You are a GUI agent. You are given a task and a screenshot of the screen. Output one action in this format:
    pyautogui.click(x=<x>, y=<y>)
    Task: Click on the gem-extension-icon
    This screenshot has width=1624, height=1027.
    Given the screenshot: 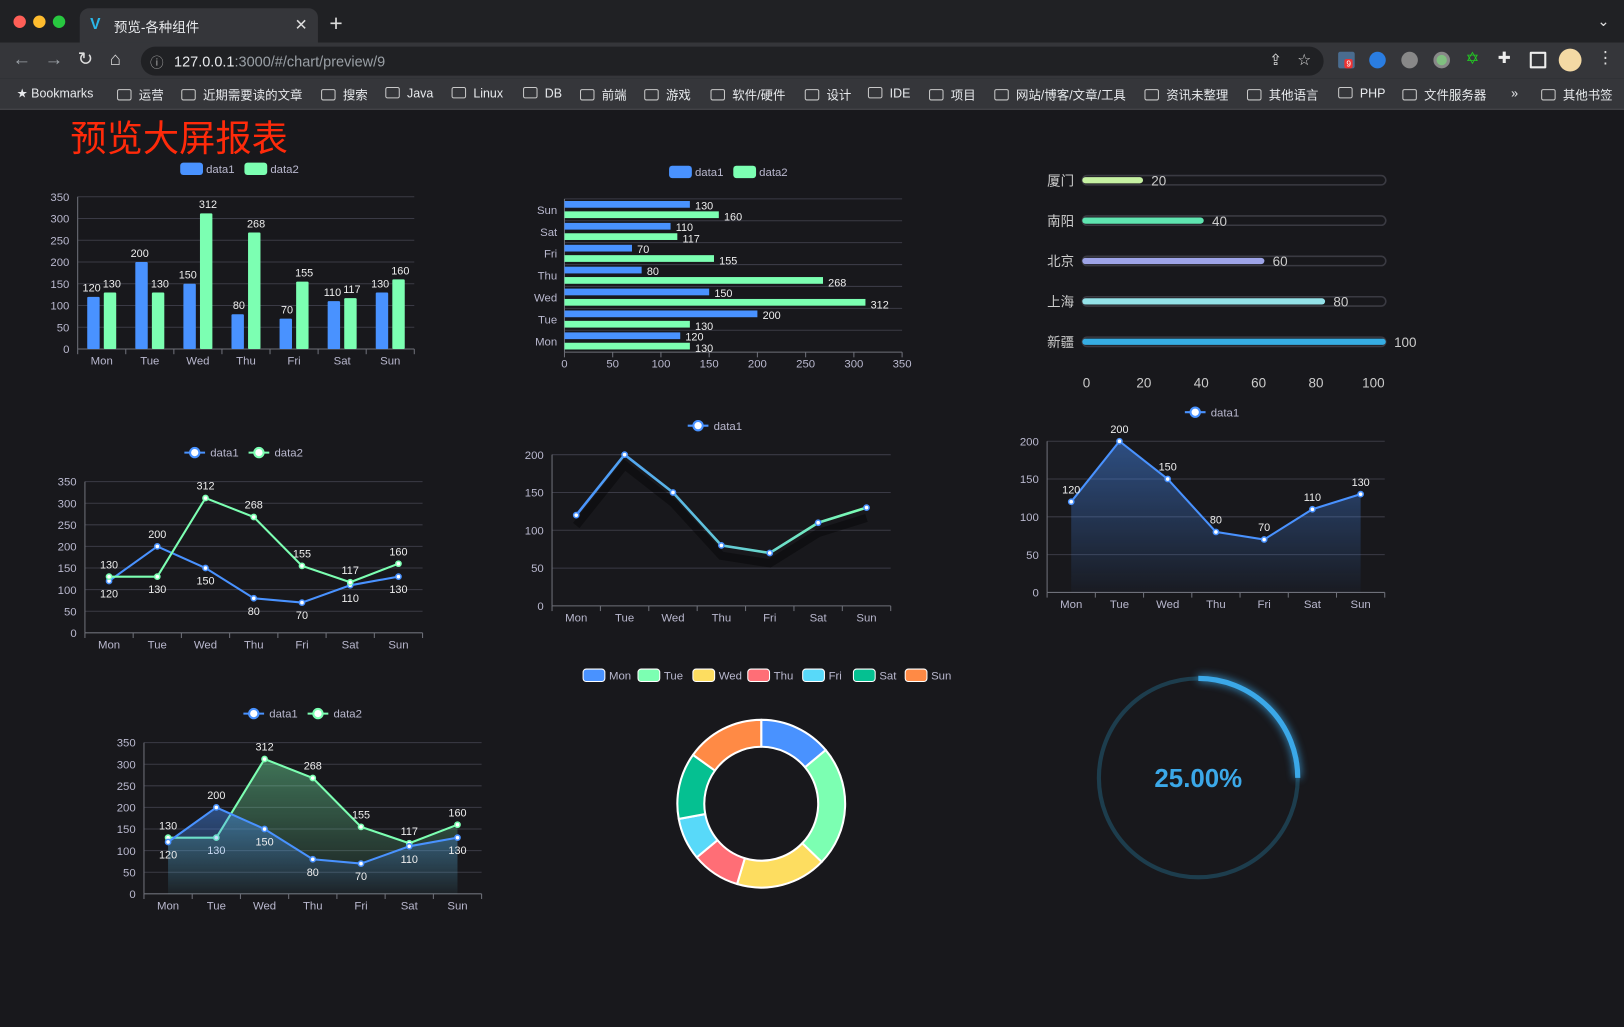 What is the action you would take?
    pyautogui.click(x=1377, y=60)
    